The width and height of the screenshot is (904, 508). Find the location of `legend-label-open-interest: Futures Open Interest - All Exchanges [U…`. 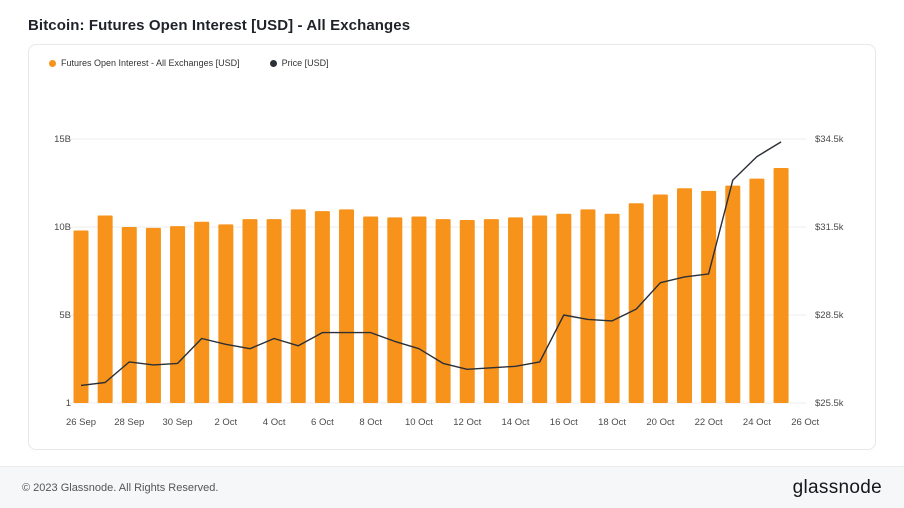

legend-label-open-interest: Futures Open Interest - All Exchanges [U… is located at coordinates (150, 63).